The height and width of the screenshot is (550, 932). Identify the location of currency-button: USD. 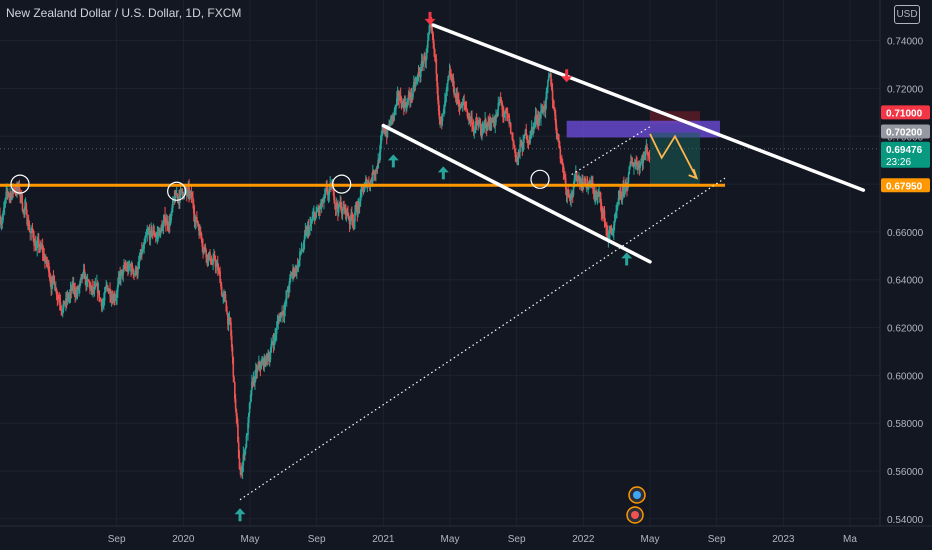
(907, 14).